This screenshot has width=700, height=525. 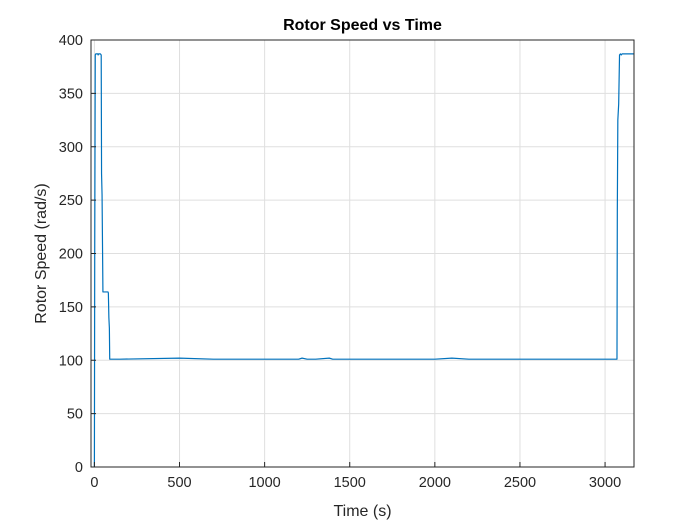 I want to click on x-tick-label: 0, so click(x=94, y=483).